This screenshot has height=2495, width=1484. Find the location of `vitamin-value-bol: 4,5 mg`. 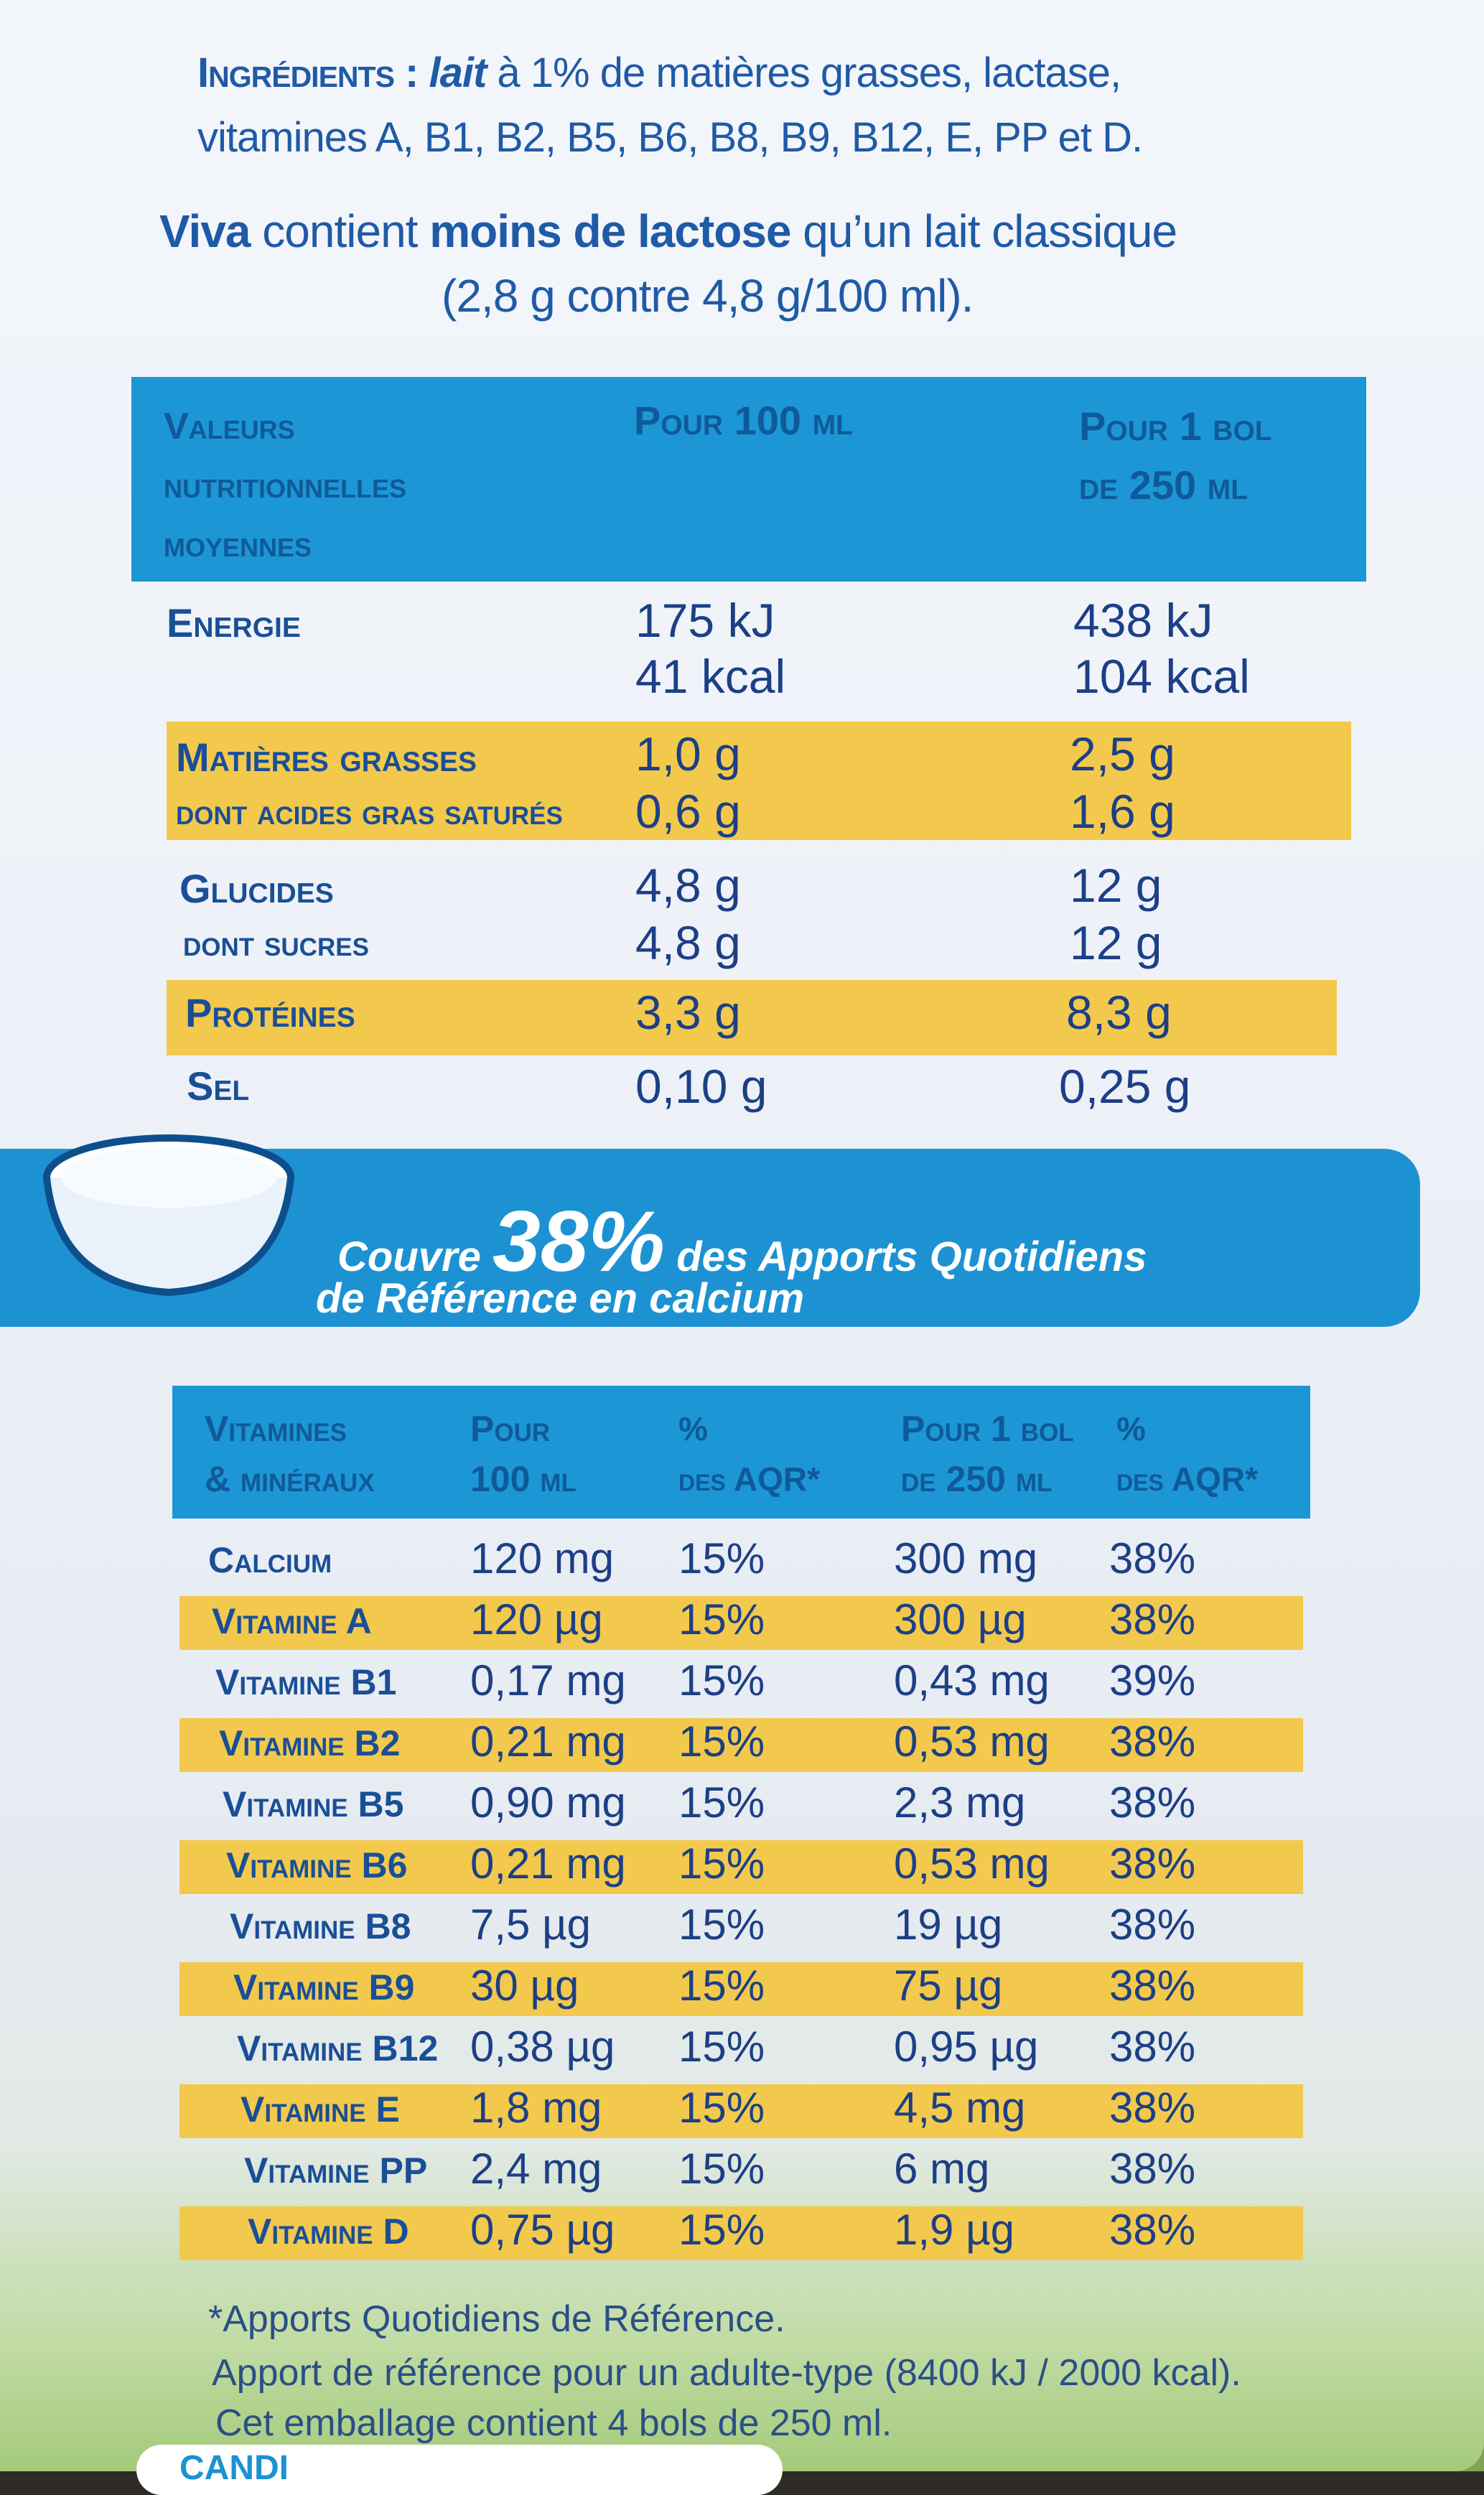

vitamin-value-bol: 4,5 mg is located at coordinates (960, 2108).